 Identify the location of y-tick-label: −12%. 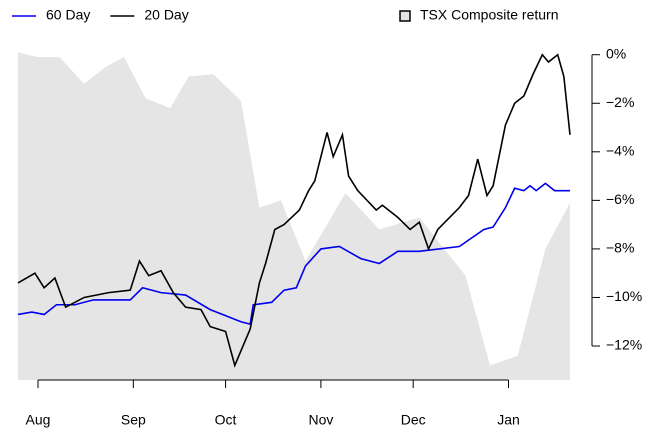
(624, 345).